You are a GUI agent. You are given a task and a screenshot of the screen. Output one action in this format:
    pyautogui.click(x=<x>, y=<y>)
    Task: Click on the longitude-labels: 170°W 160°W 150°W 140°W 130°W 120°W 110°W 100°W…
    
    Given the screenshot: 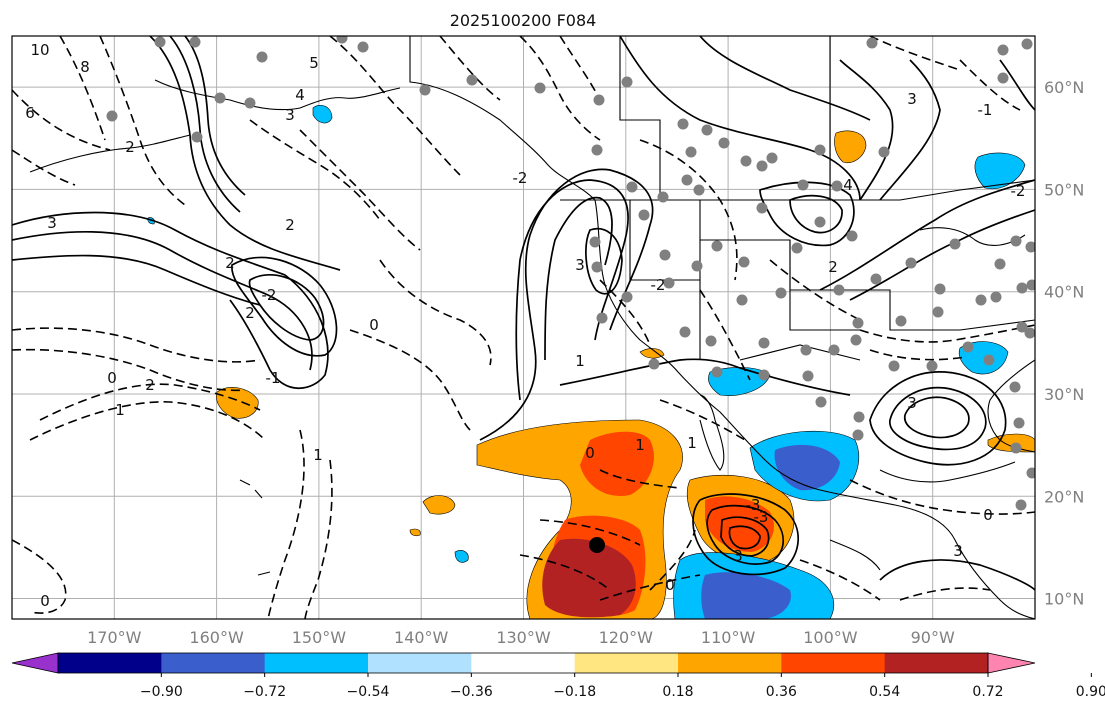 What is the action you would take?
    pyautogui.click(x=521, y=637)
    